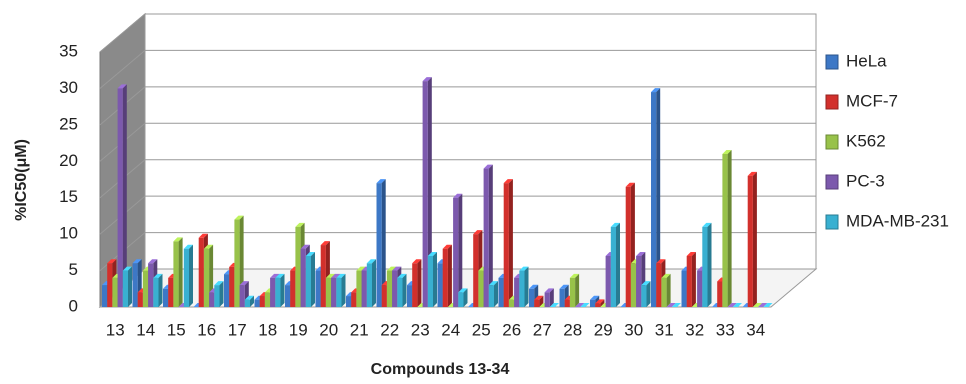 This screenshot has width=966, height=384. Describe the element at coordinates (359, 329) in the screenshot. I see `x-tick-label: 21` at that location.